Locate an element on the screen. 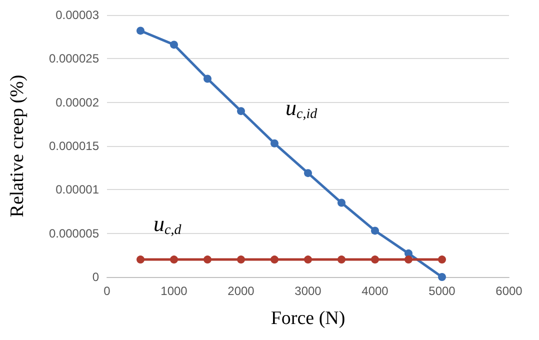 The width and height of the screenshot is (539, 340). x-tick-label: 0 is located at coordinates (107, 291).